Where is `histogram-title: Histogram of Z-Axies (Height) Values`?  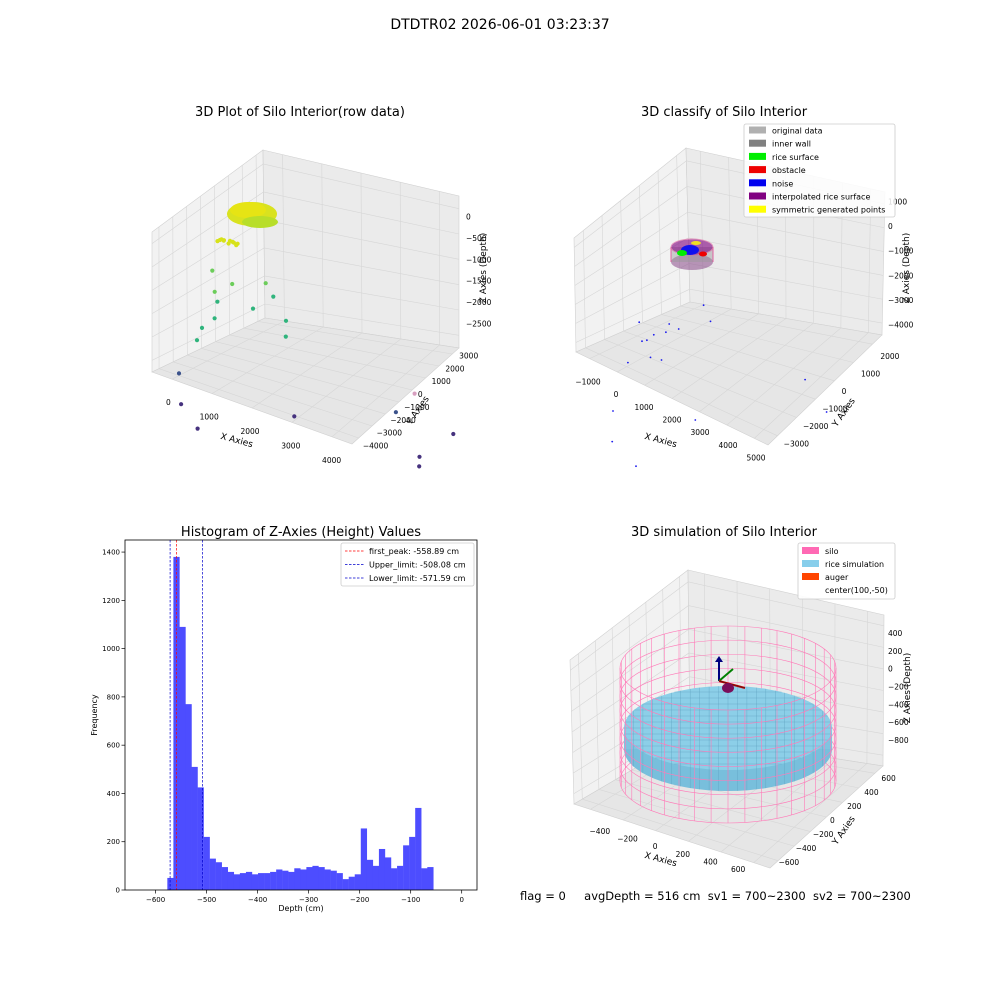
histogram-title: Histogram of Z-Axies (Height) Values is located at coordinates (301, 532).